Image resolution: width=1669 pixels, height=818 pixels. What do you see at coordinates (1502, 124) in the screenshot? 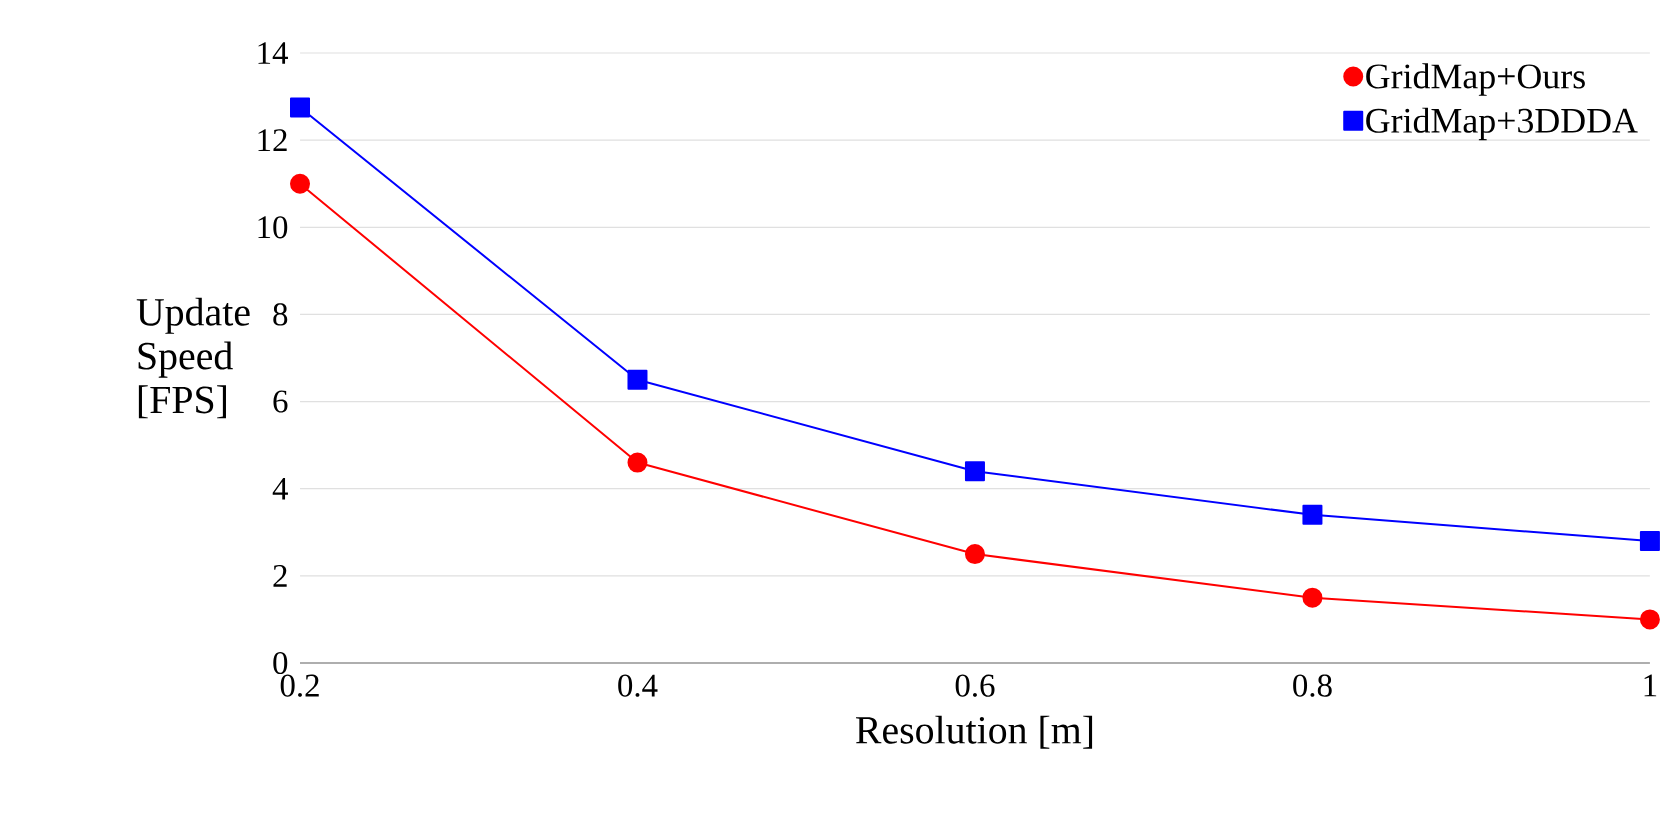
I see `legend-label: GridMap+3DDDA` at bounding box center [1502, 124].